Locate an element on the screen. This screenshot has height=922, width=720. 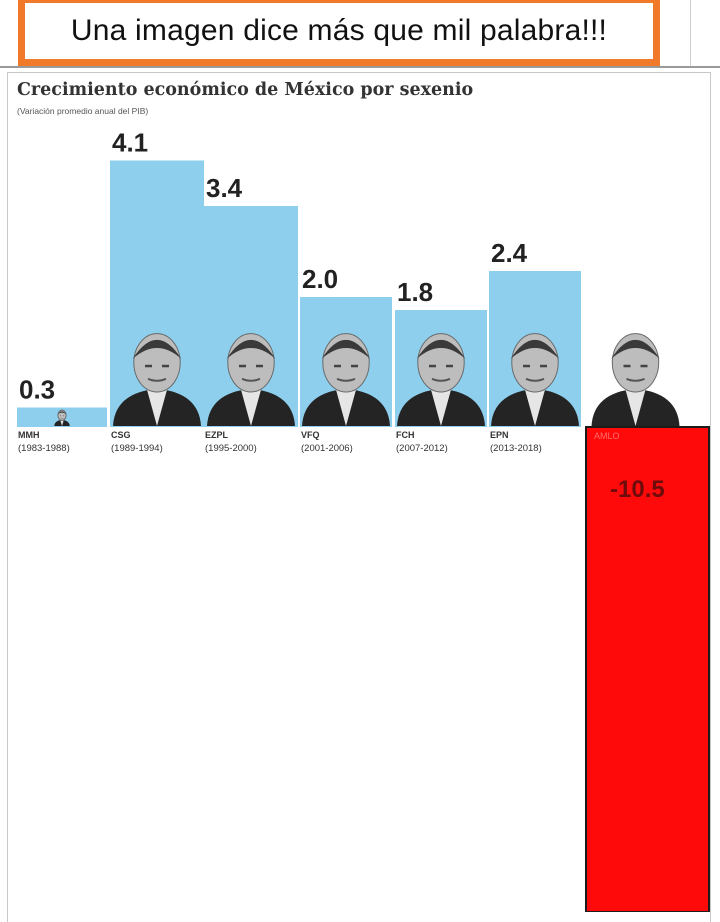
category-label-vfq: VFQ is located at coordinates (310, 435).